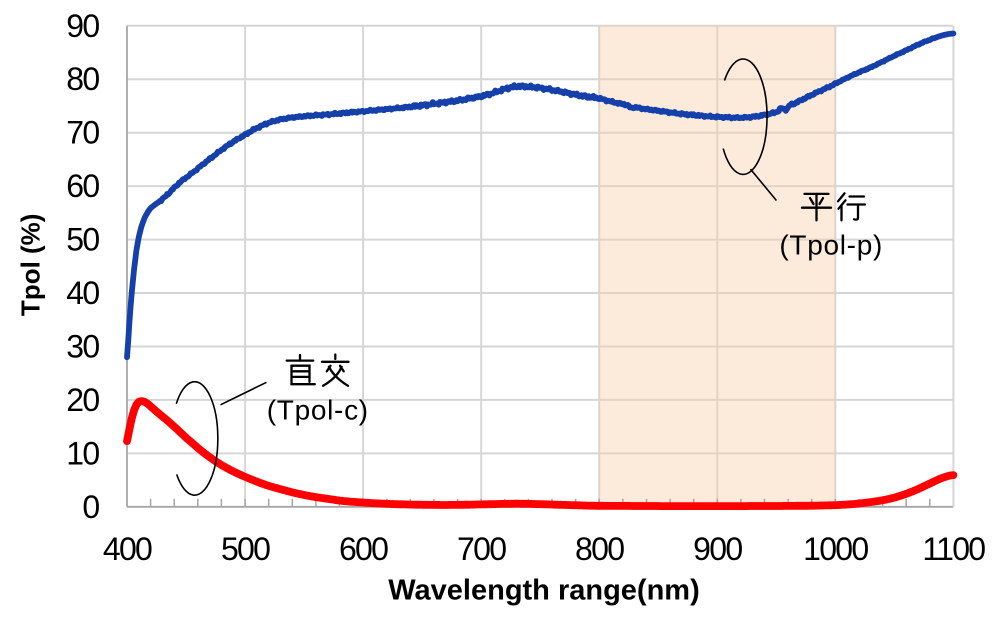 This screenshot has height=629, width=1000. Describe the element at coordinates (599, 549) in the screenshot. I see `svg-text: 800` at that location.